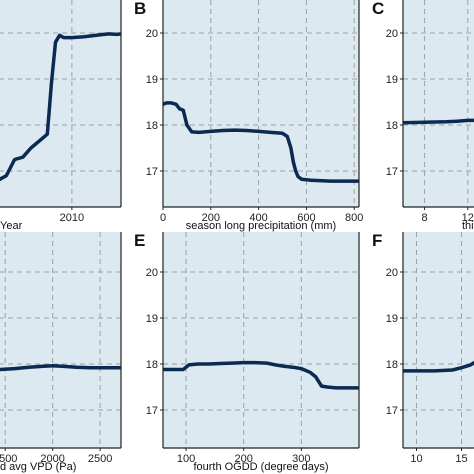 This screenshot has height=474, width=474. I want to click on chart-panel-6: 17 18 19 20 10 15 F, so click(423, 348).